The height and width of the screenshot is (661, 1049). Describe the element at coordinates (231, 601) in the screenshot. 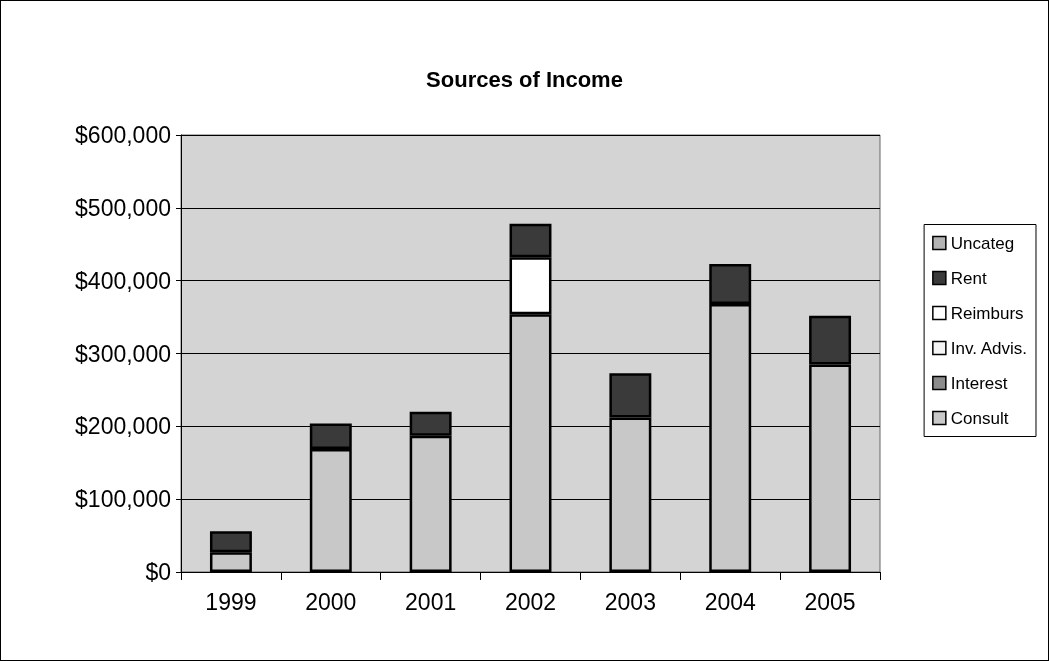

I see `x-tick-label: 1999` at that location.